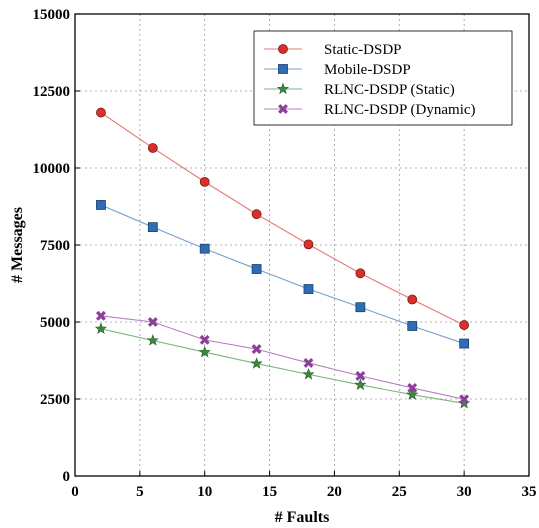 This screenshot has width=539, height=528. What do you see at coordinates (304, 485) in the screenshot?
I see `x-axis: 0 5 10 15 20 25 30 35` at bounding box center [304, 485].